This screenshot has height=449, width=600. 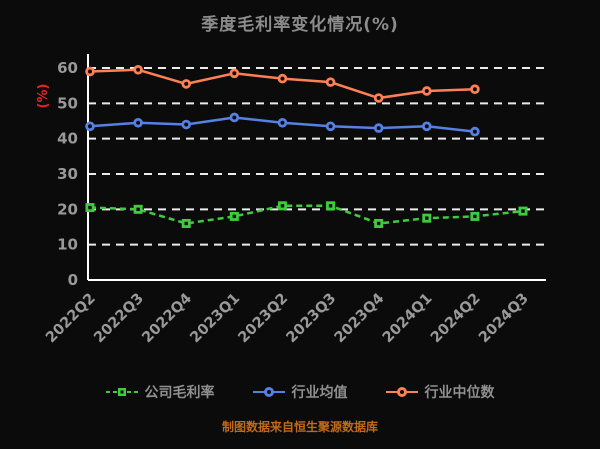 I want to click on legend-marker-industry-mean, so click(x=268, y=392).